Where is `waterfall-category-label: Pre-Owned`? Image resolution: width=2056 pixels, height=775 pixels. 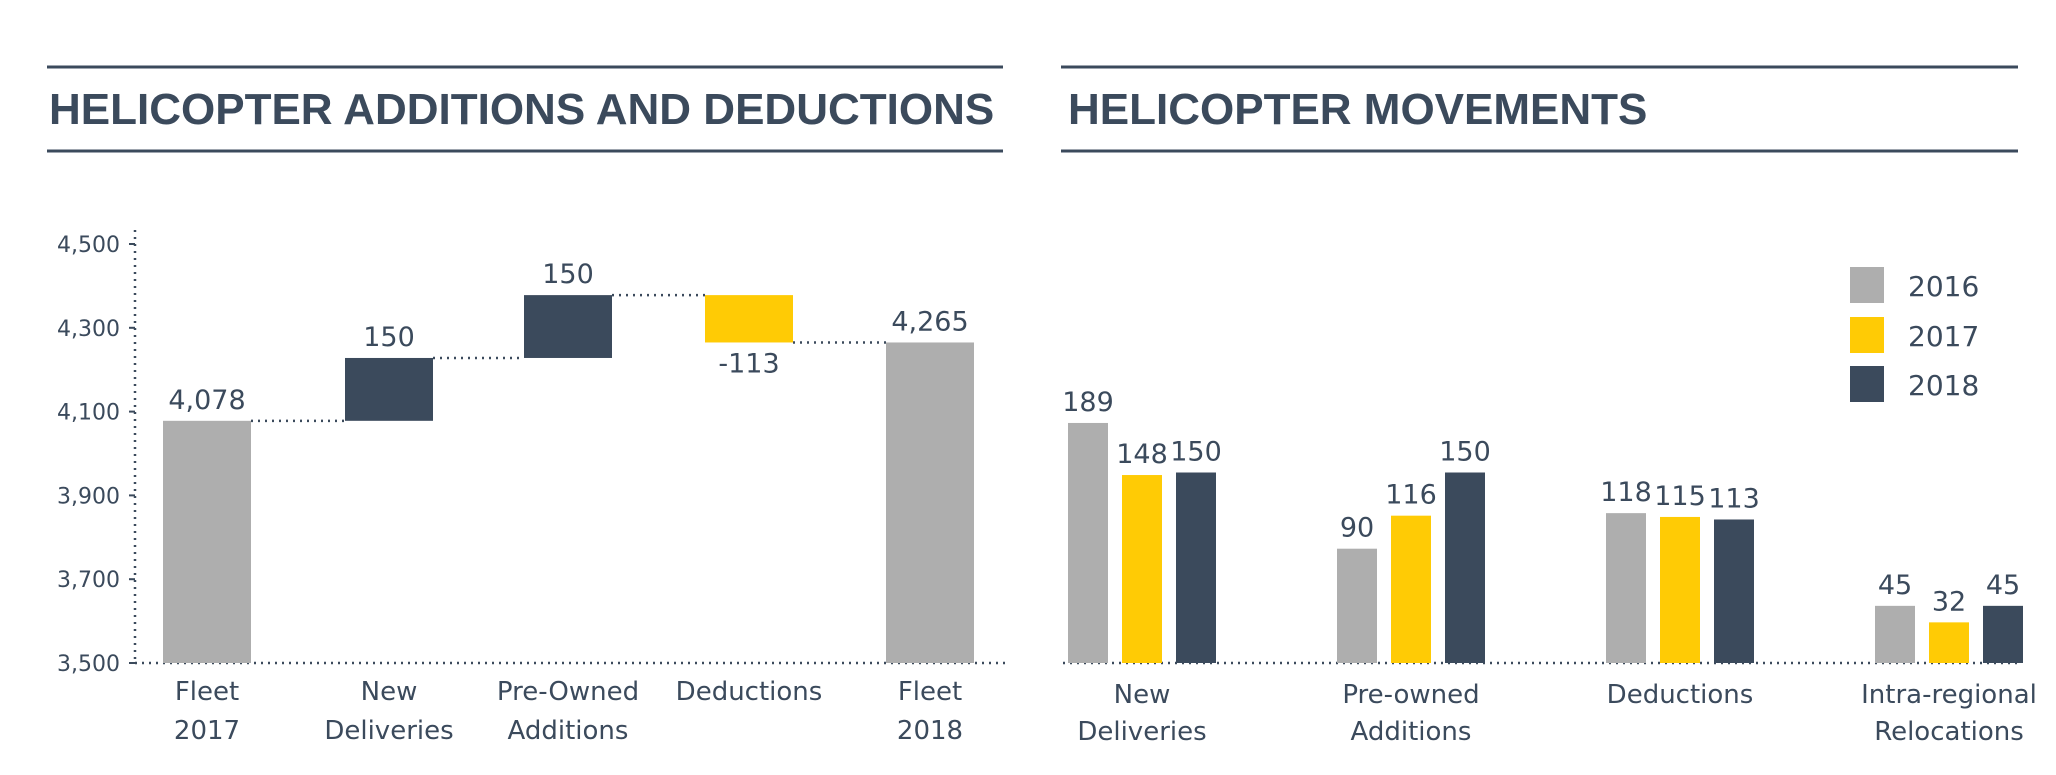
waterfall-category-label: Pre-Owned is located at coordinates (568, 692).